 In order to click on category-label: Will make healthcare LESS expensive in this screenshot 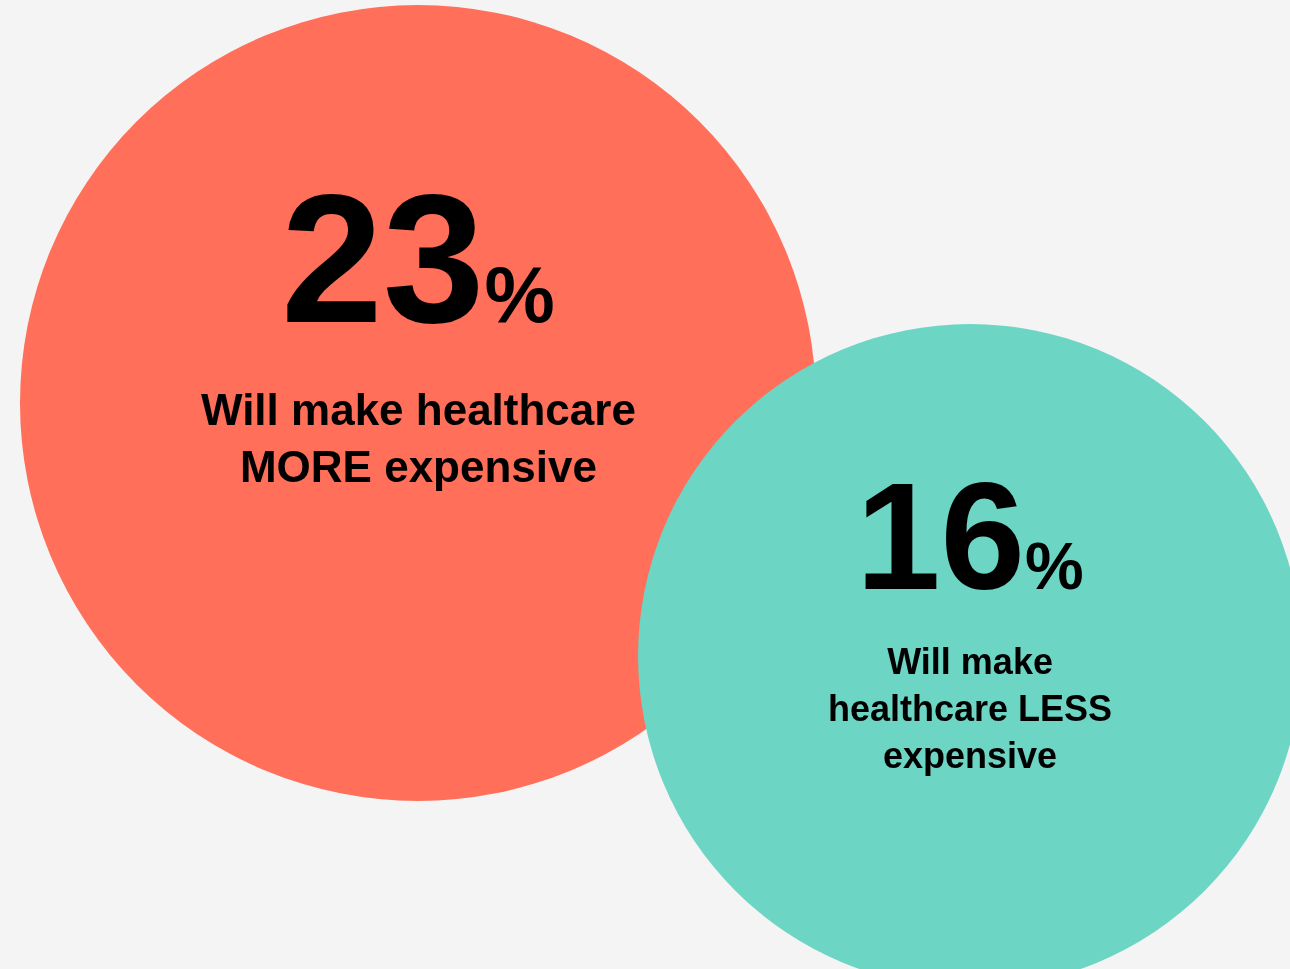, I will do `click(970, 708)`.